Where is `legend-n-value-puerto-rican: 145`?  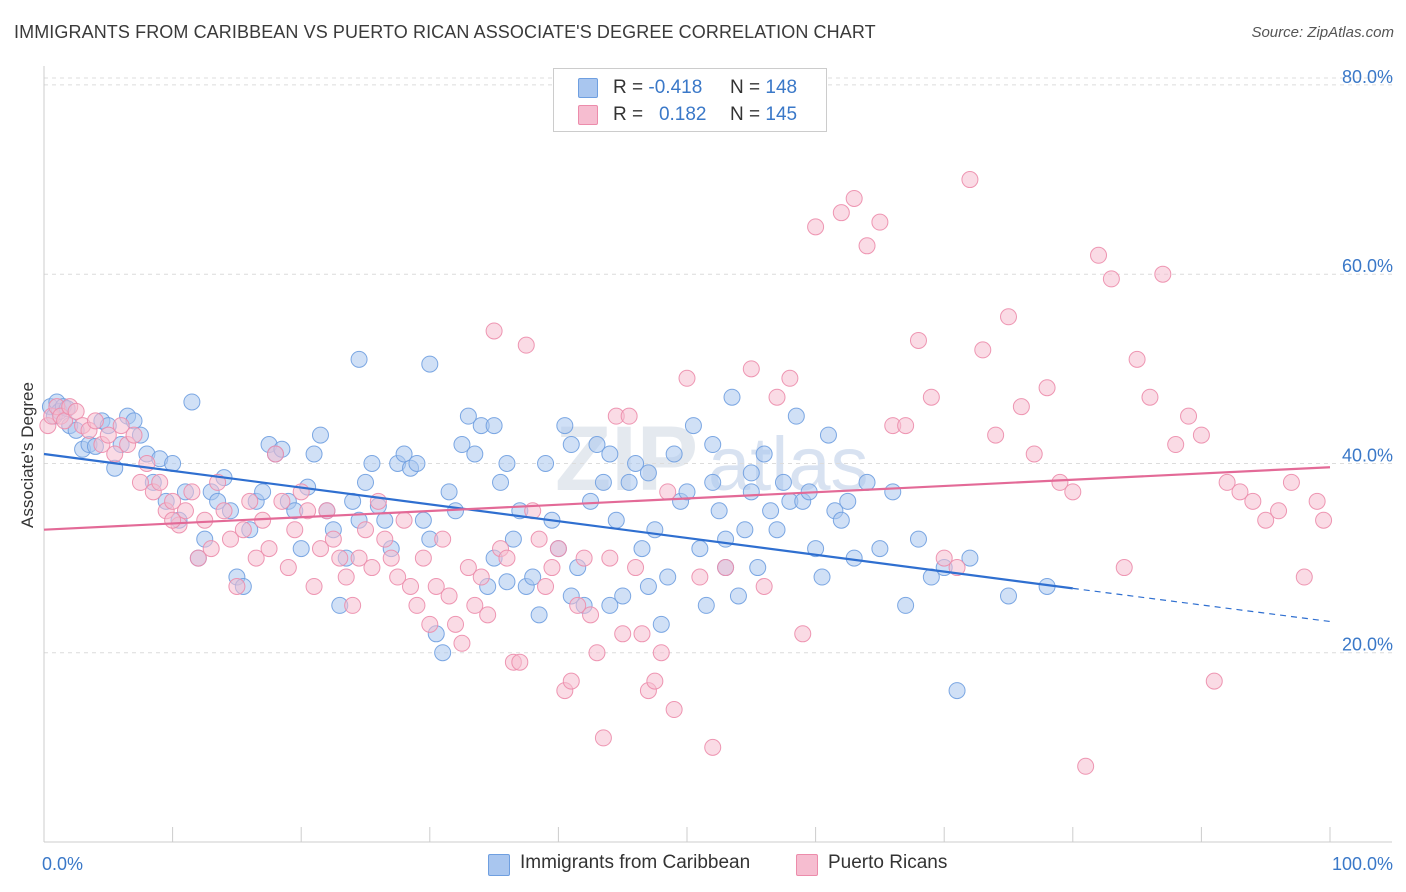 legend-n-value-puerto-rican: 145 is located at coordinates (781, 114).